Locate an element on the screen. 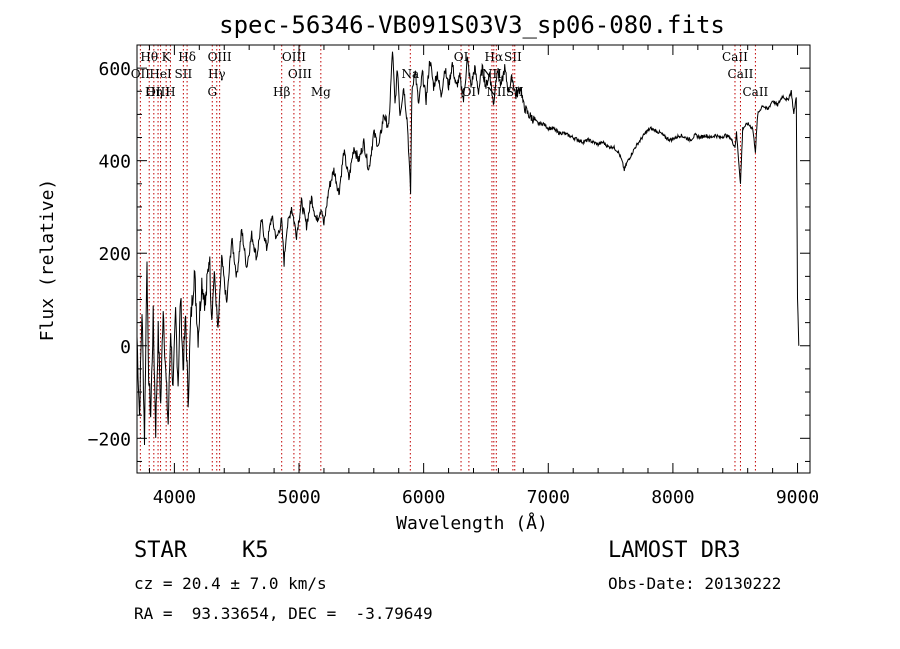 The image size is (900, 649). line-marker-label: NII is located at coordinates (496, 92).